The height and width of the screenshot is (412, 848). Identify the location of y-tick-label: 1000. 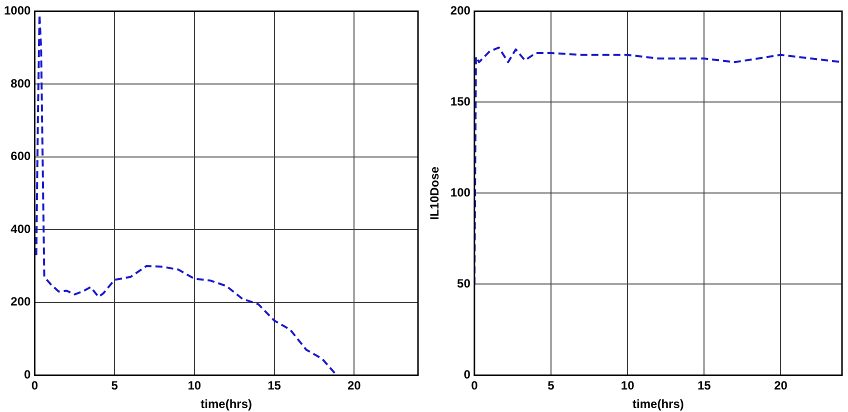
(18, 11).